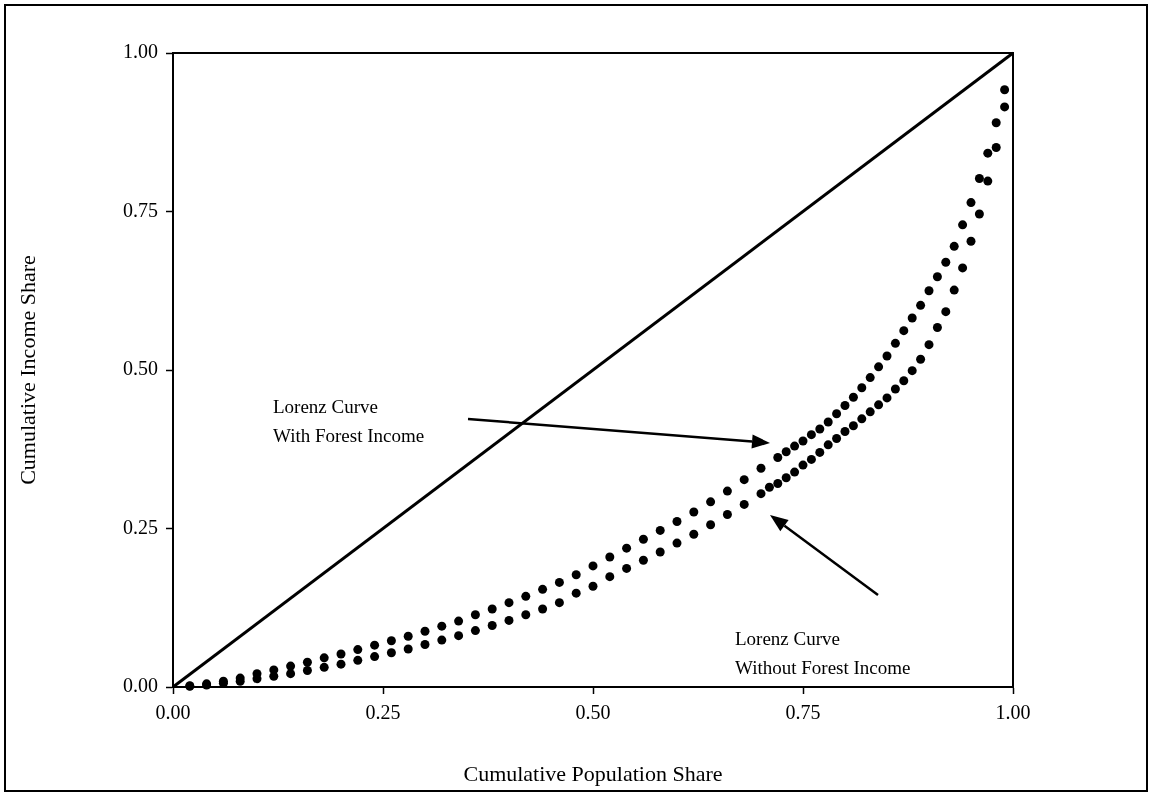 The image size is (1154, 798). Describe the element at coordinates (140, 209) in the screenshot. I see `y-tick-label: 0.75` at that location.